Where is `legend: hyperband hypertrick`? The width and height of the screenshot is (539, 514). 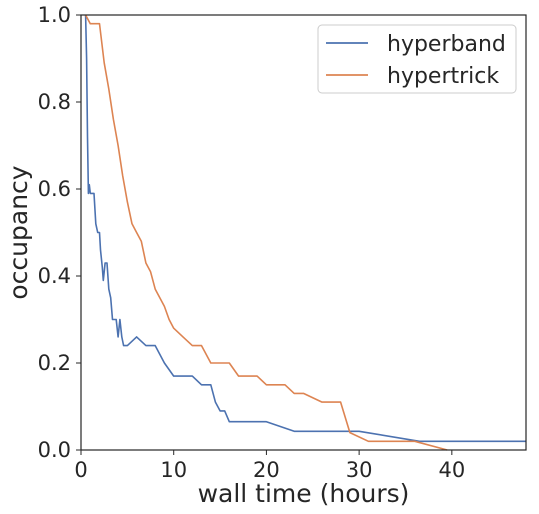
legend: hyperband hypertrick is located at coordinates (417, 59).